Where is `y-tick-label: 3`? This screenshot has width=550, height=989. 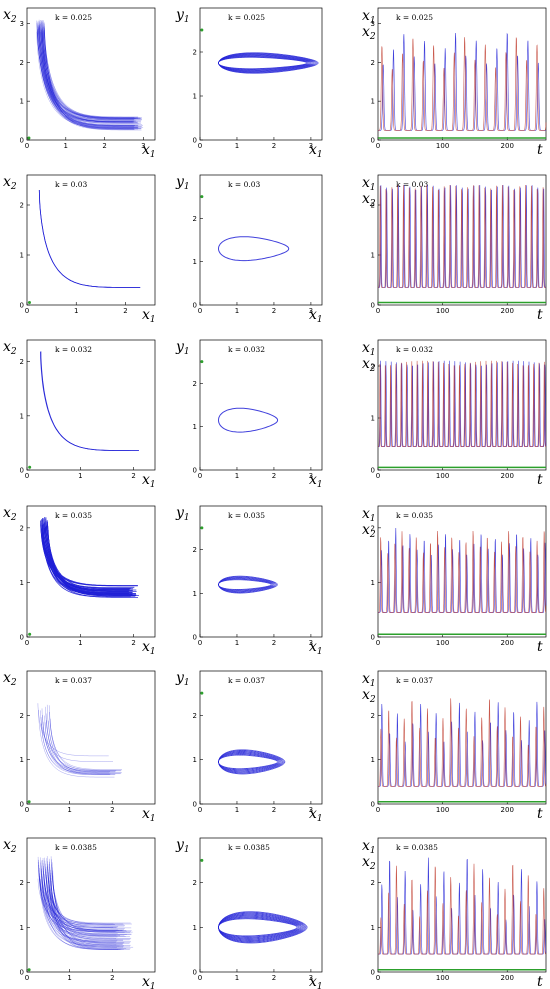 y-tick-label: 3 is located at coordinates (373, 24).